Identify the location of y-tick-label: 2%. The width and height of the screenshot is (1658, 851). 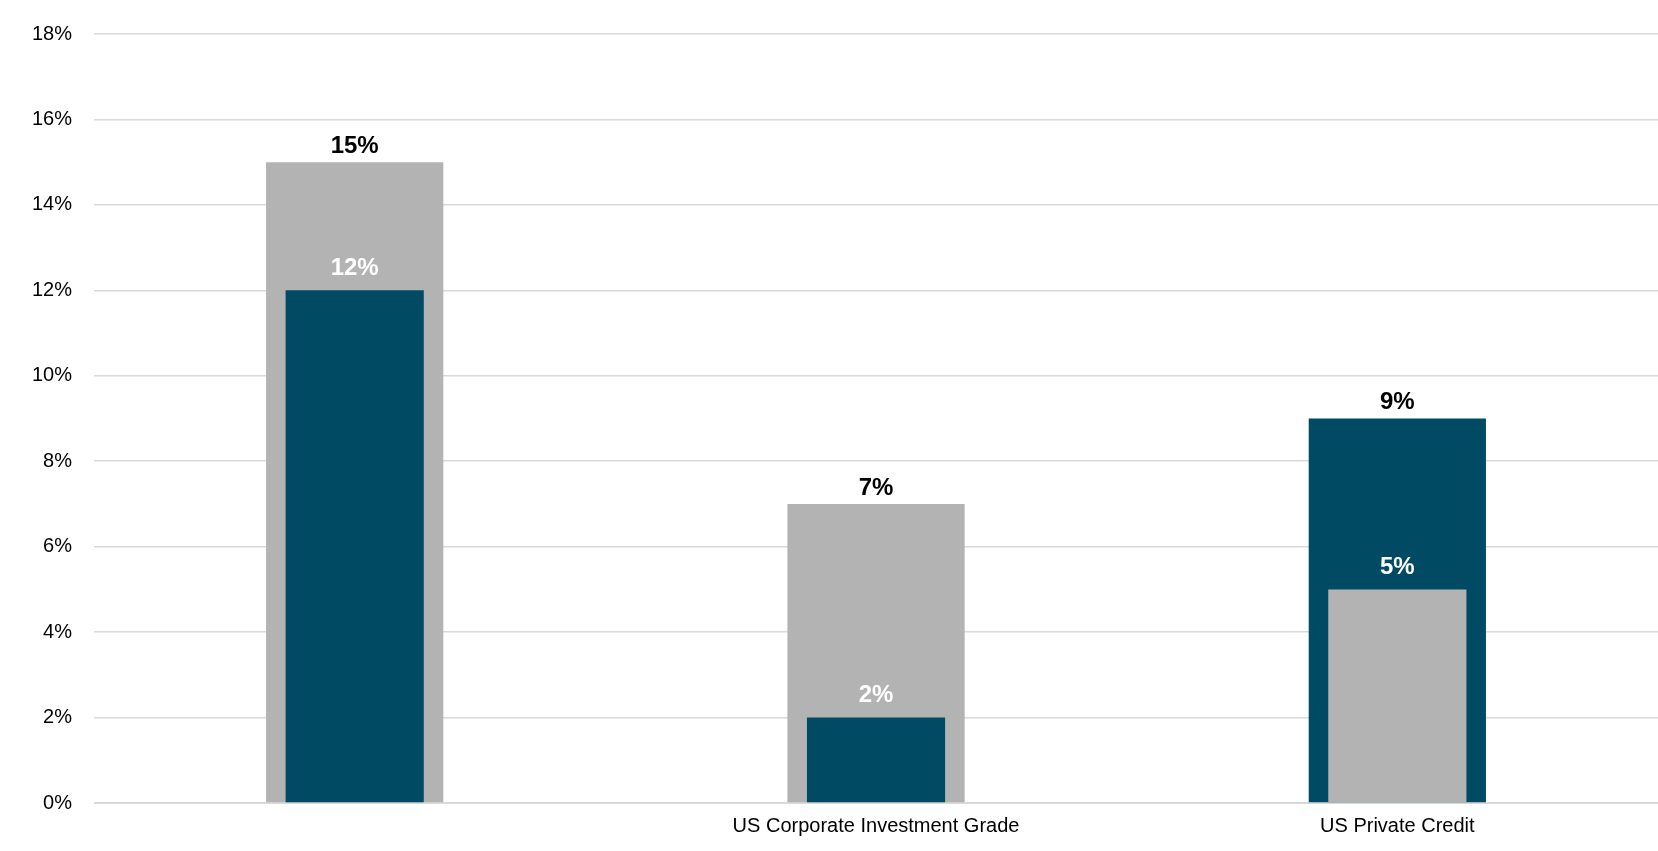
(58, 716).